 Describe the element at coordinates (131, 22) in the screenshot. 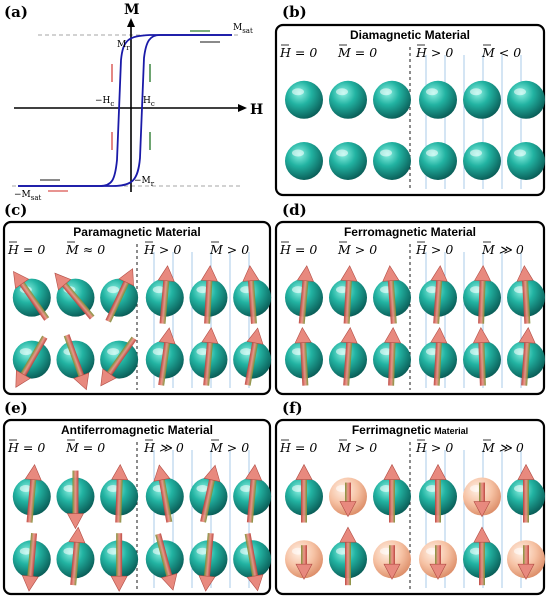

I see `m-axis-arrowhead` at that location.